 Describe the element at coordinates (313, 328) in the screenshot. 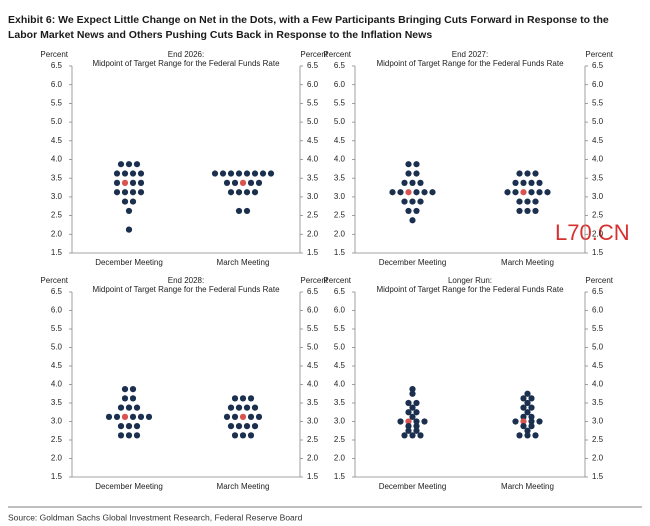

I see `y2-tick-label: 5.5` at that location.